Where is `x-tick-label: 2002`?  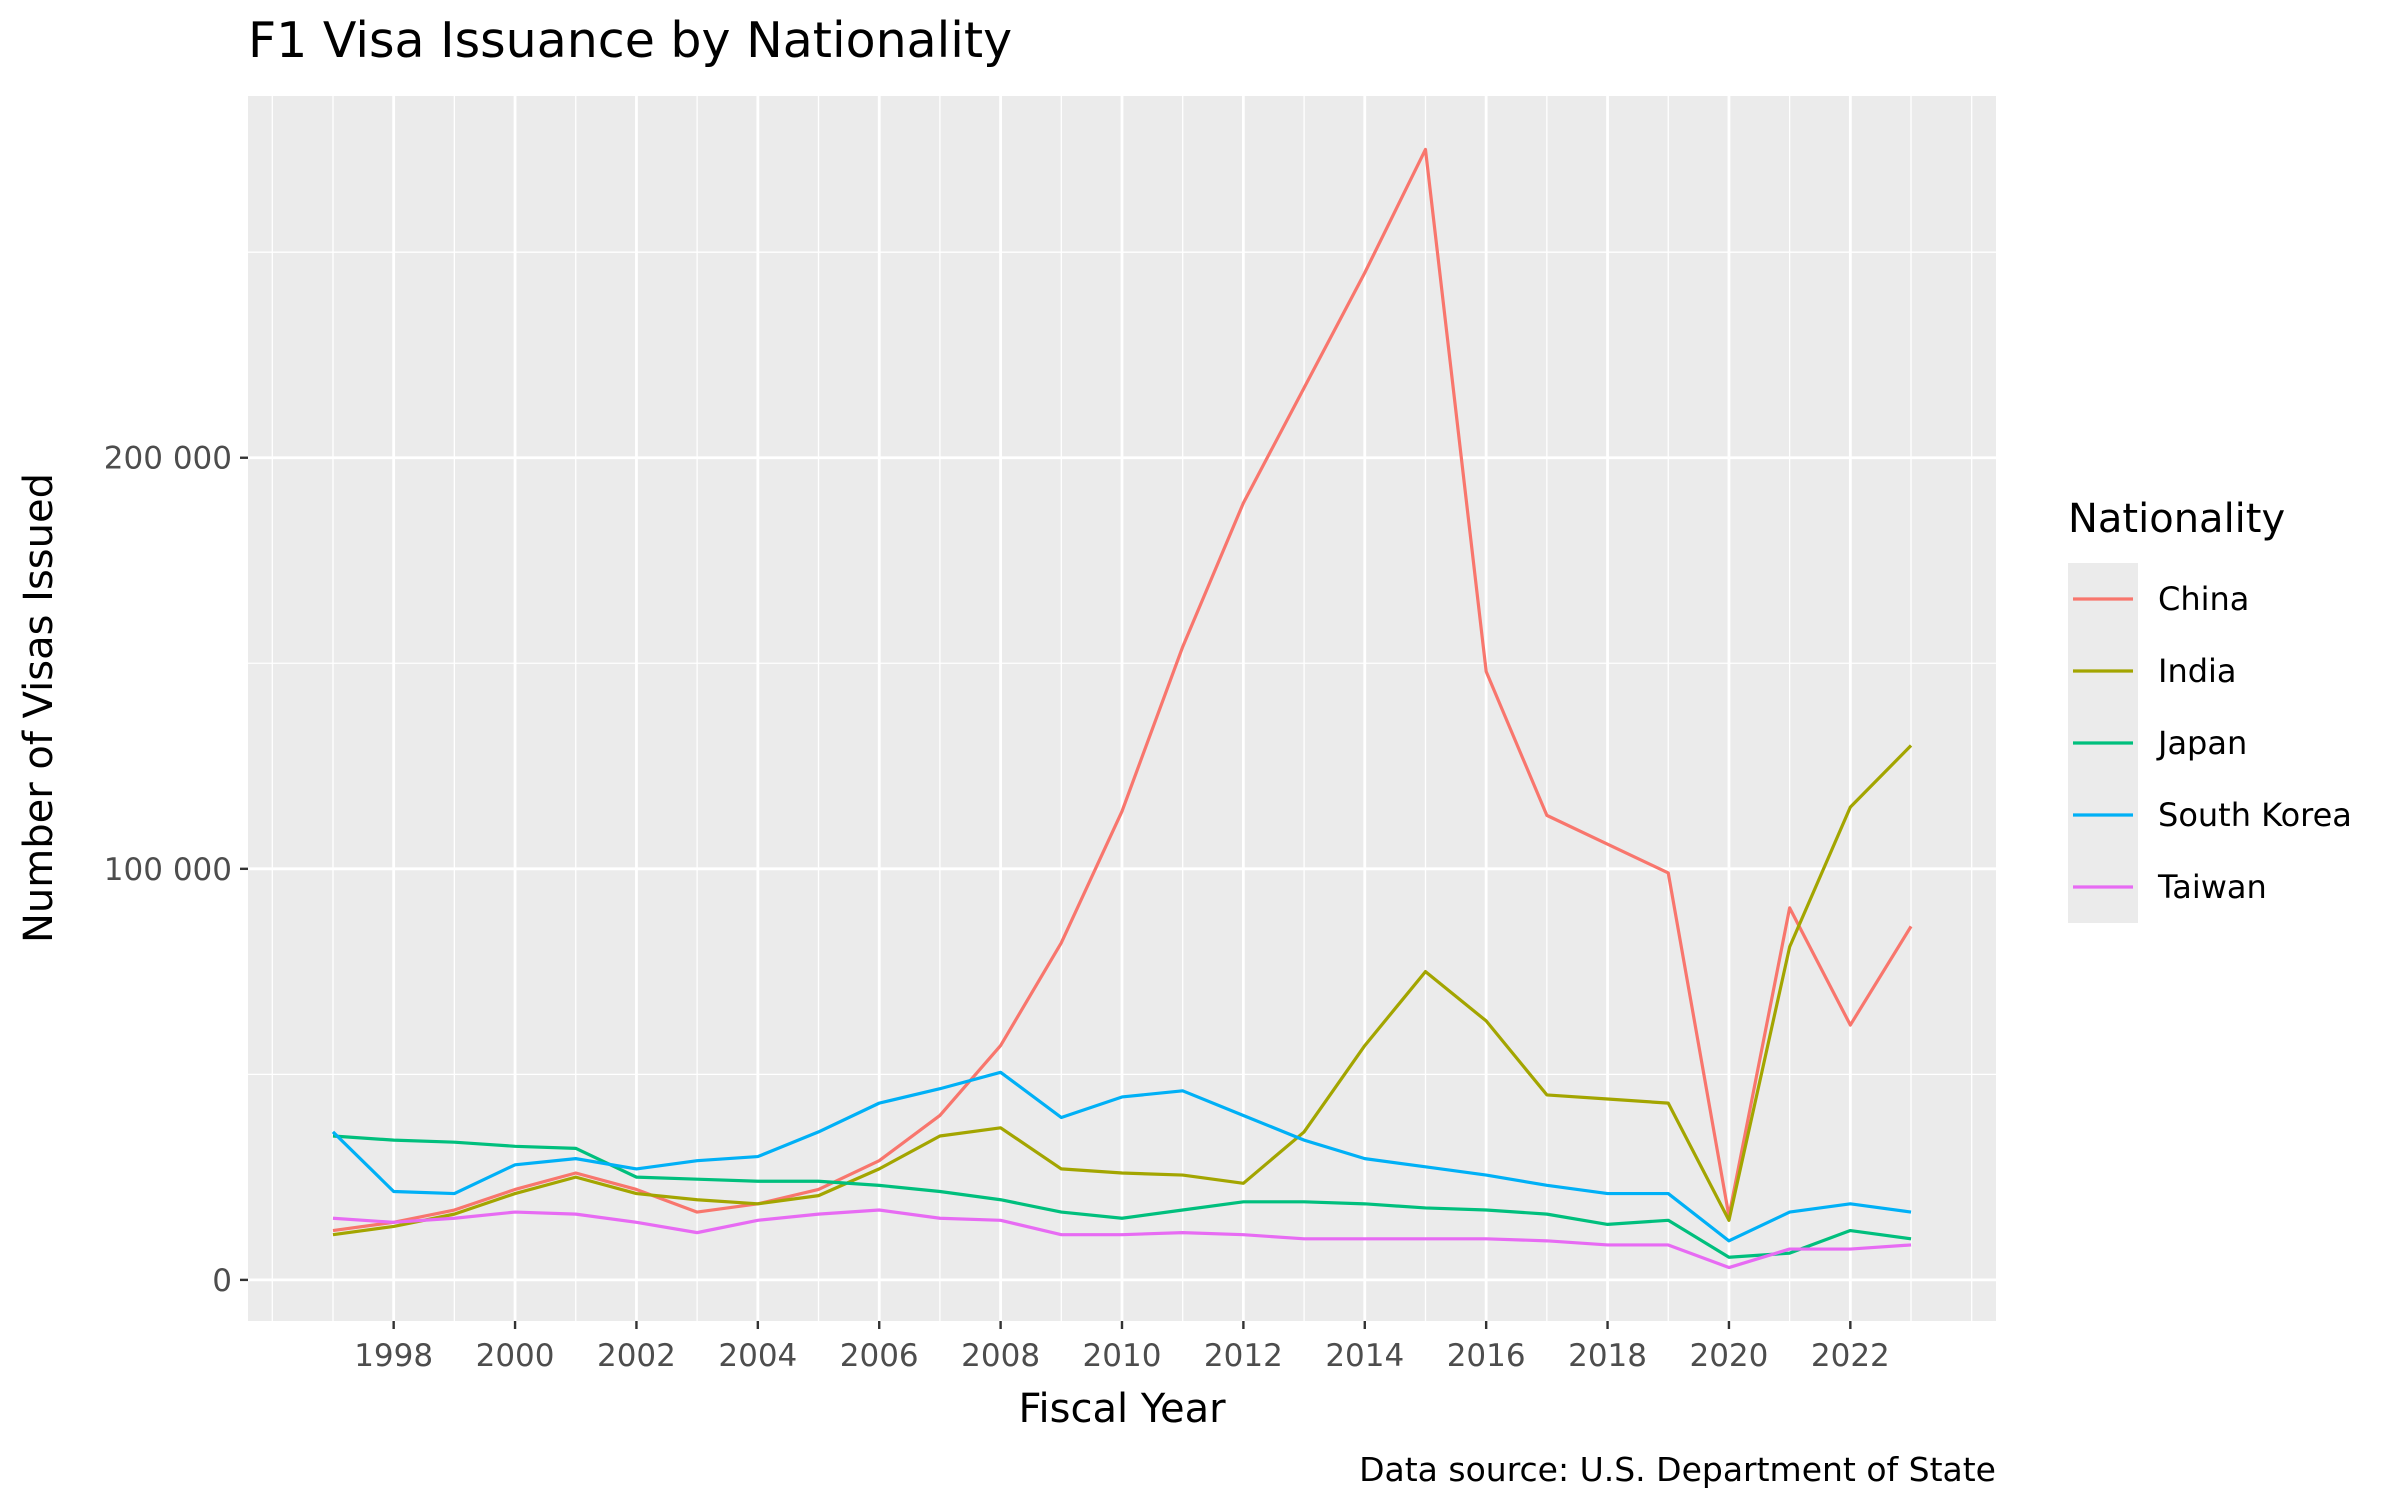
x-tick-label: 2002 is located at coordinates (636, 1356).